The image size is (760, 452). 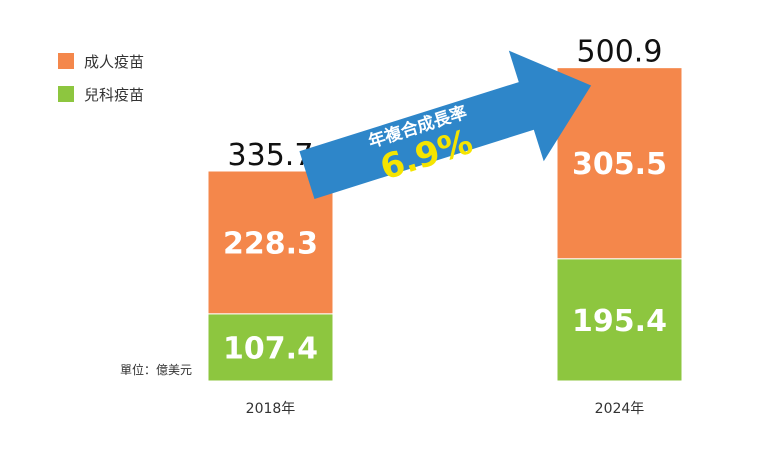 I want to click on data-label-adult-2018: 228.3, so click(x=270, y=243).